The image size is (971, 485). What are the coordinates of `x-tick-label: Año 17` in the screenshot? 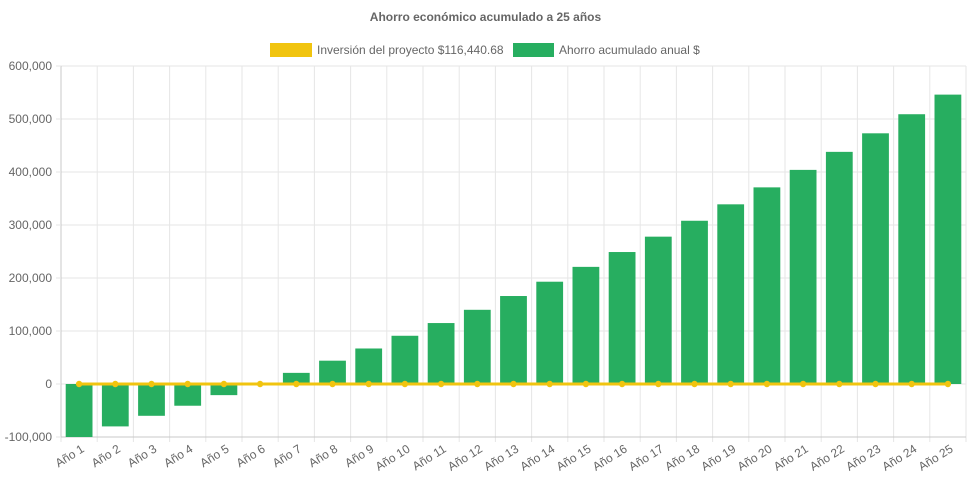 It's located at (646, 458).